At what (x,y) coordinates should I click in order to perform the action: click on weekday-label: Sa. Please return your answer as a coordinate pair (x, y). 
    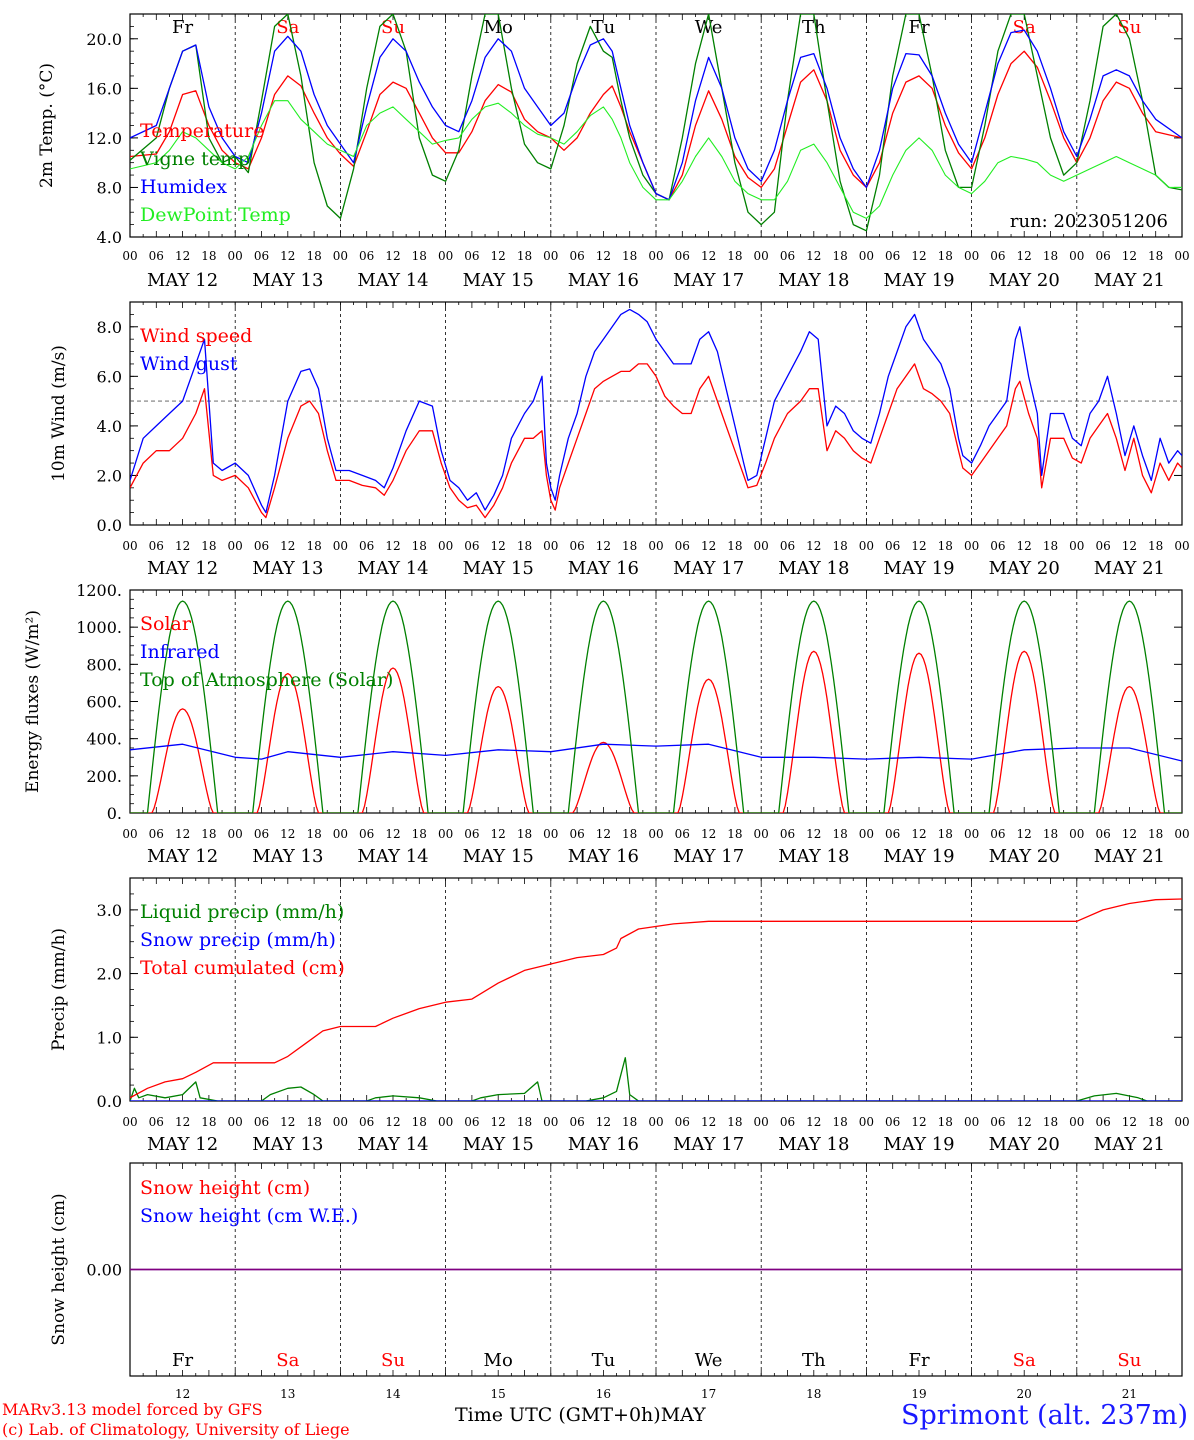
    Looking at the image, I should click on (1024, 27).